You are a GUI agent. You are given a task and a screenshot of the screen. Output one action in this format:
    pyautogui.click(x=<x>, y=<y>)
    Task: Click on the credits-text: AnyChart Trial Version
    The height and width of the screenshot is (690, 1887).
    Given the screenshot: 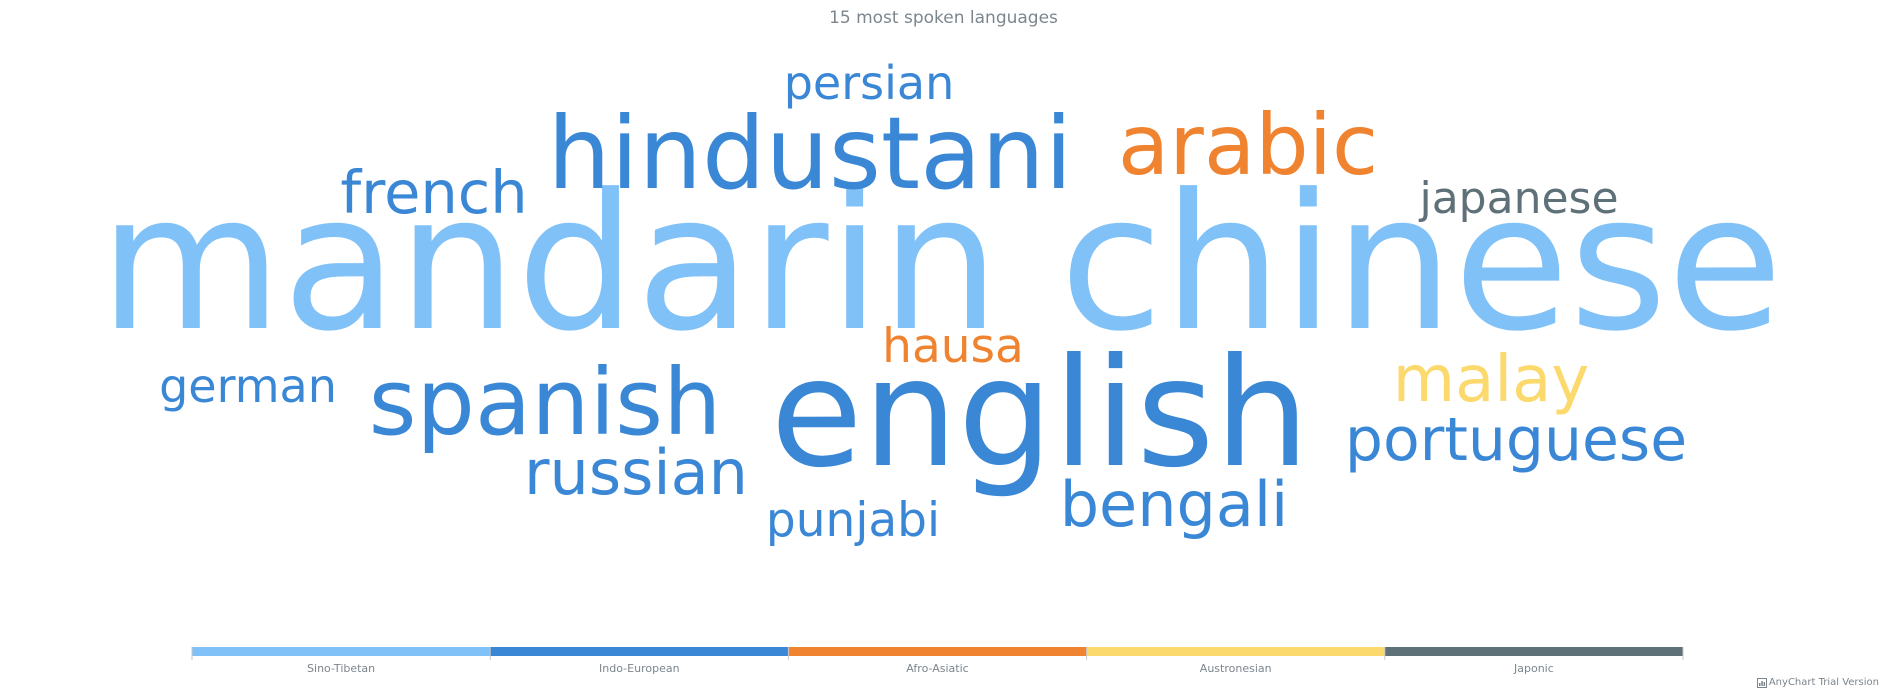 What is the action you would take?
    pyautogui.click(x=1823, y=682)
    